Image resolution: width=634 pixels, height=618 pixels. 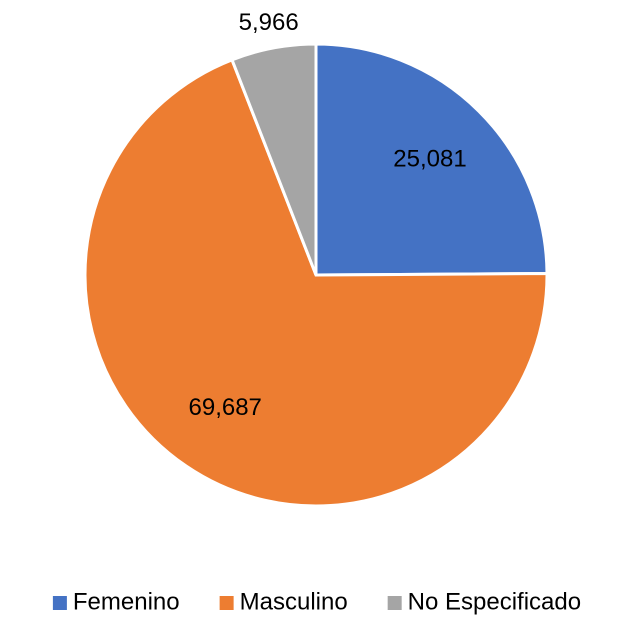 I want to click on legend-label: No Especificado, so click(x=494, y=601).